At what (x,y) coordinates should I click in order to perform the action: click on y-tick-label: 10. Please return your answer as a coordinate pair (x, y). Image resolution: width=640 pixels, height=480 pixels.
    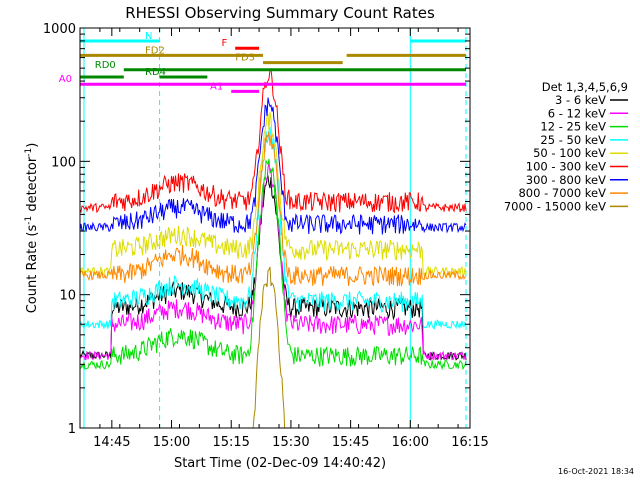
    Looking at the image, I should click on (67, 296).